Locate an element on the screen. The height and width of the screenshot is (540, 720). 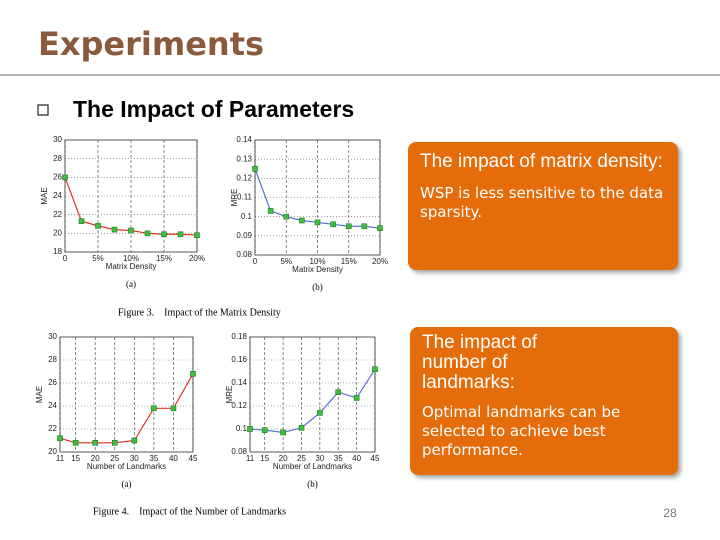
callout-heading: The impact of number of landmarks: is located at coordinates (480, 362).